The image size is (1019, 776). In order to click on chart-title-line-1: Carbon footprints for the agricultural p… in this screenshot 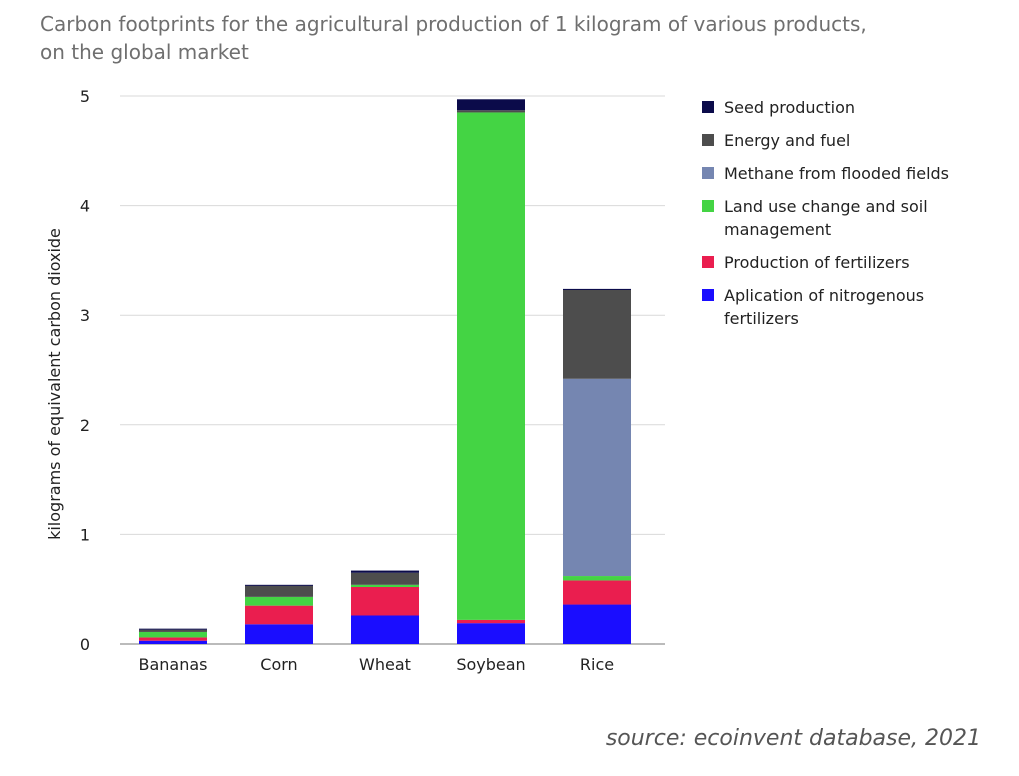, I will do `click(453, 24)`.